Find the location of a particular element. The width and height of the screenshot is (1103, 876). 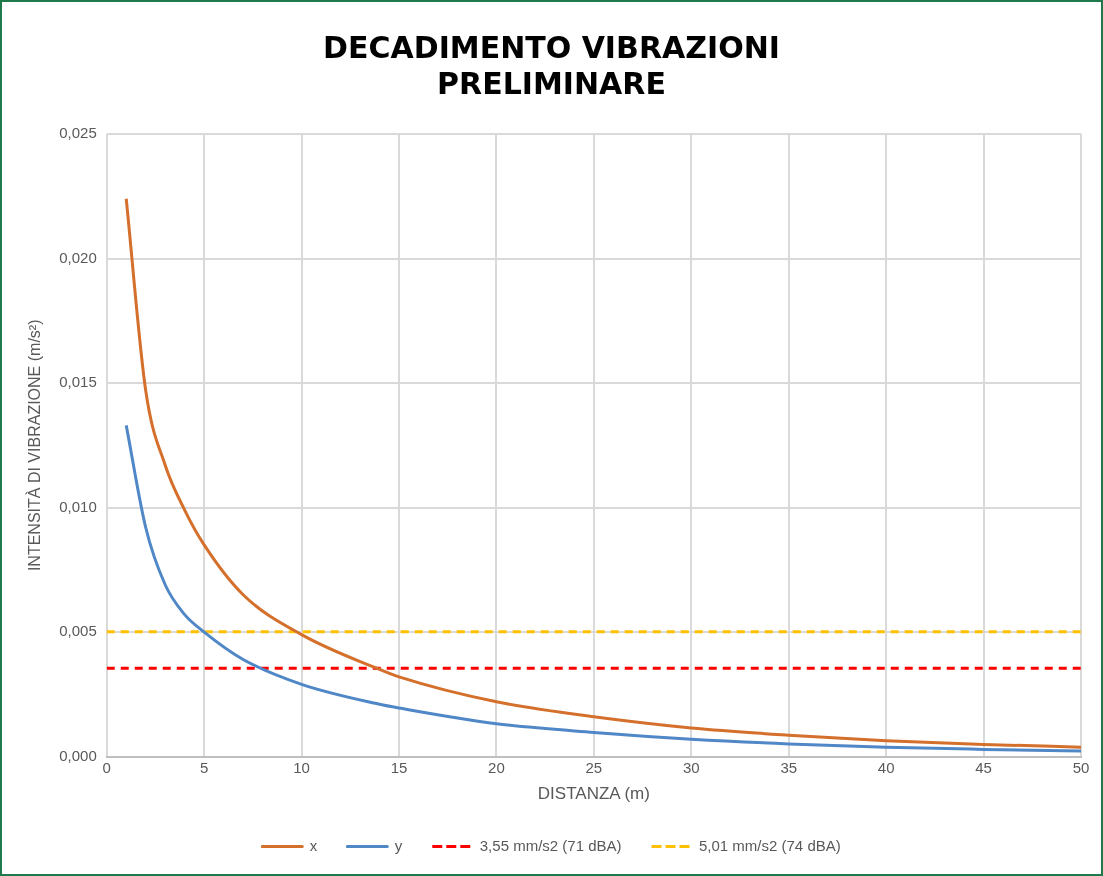

x-tick-label: 35 is located at coordinates (789, 767).